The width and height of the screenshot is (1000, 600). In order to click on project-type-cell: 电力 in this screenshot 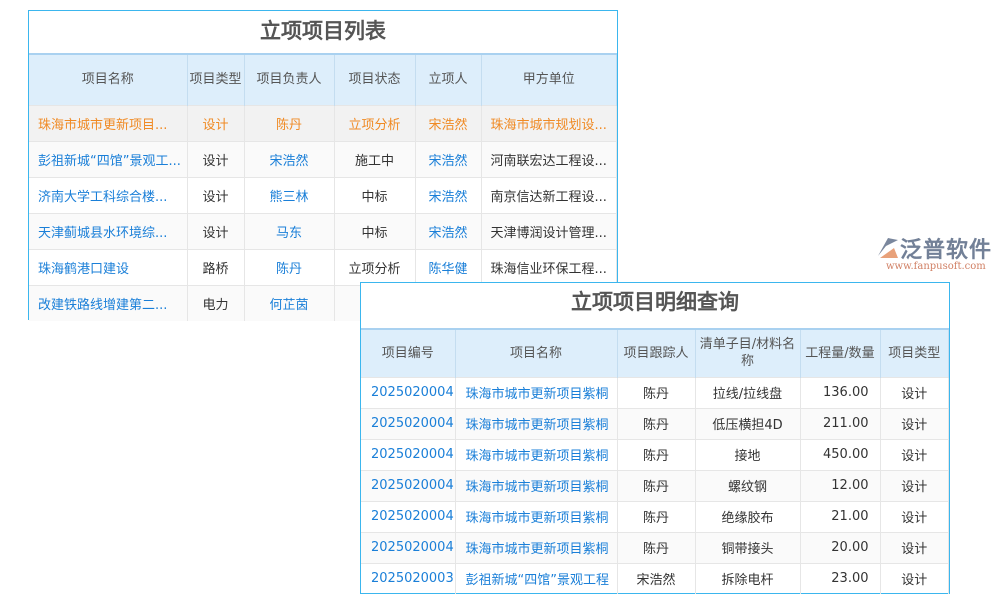, I will do `click(216, 302)`.